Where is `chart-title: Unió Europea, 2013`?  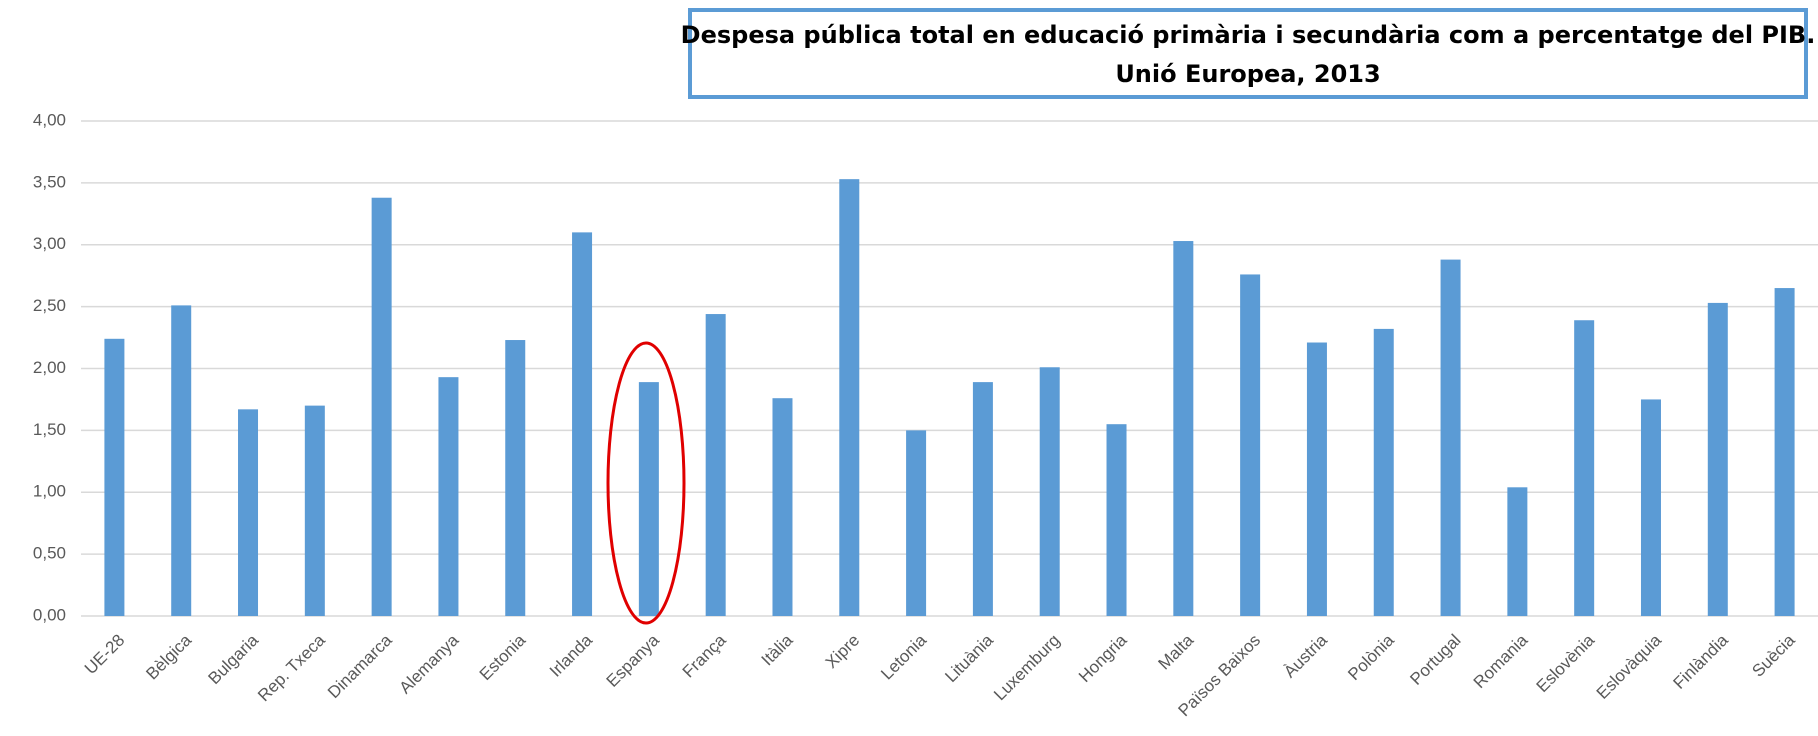
chart-title: Unió Europea, 2013 is located at coordinates (1247, 74).